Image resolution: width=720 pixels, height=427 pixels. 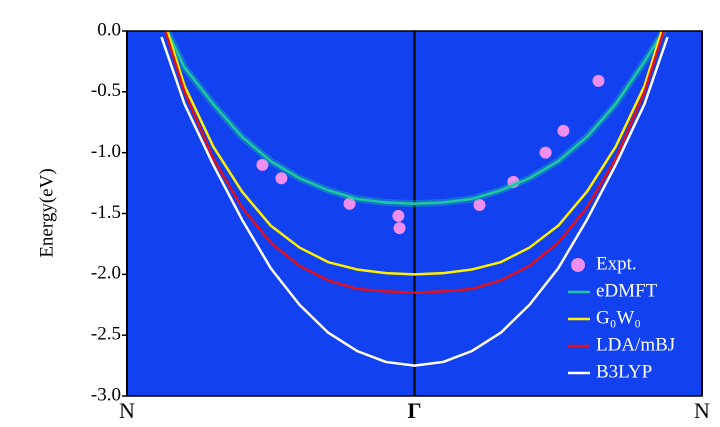 What do you see at coordinates (618, 317) in the screenshot?
I see `legend-label: G₀W₀` at bounding box center [618, 317].